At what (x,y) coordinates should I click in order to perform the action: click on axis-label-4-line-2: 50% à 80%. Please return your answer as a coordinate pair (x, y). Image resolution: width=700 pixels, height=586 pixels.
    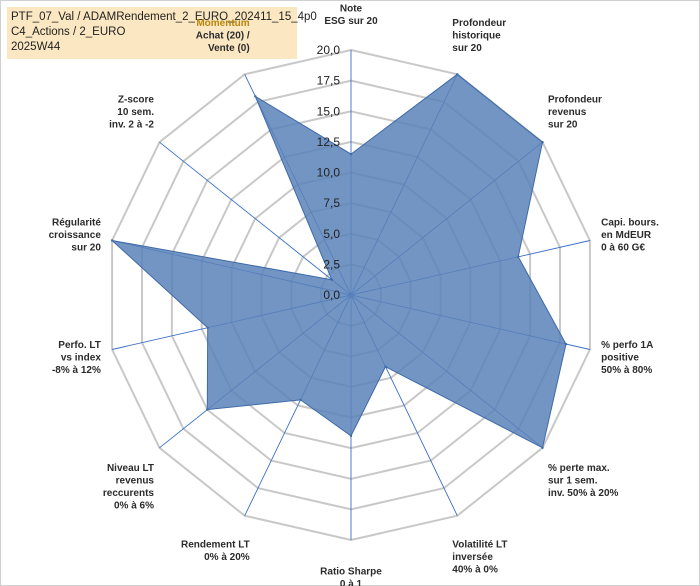
    Looking at the image, I should click on (626, 370).